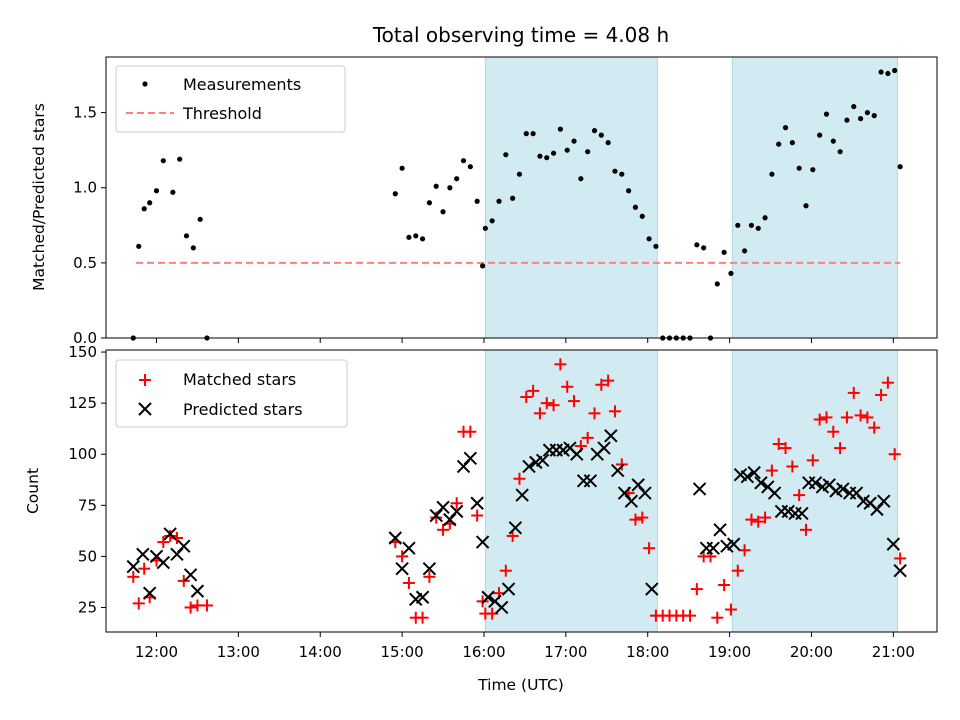 Image resolution: width=960 pixels, height=720 pixels. I want to click on x-tick-label: 12:00, so click(156, 652).